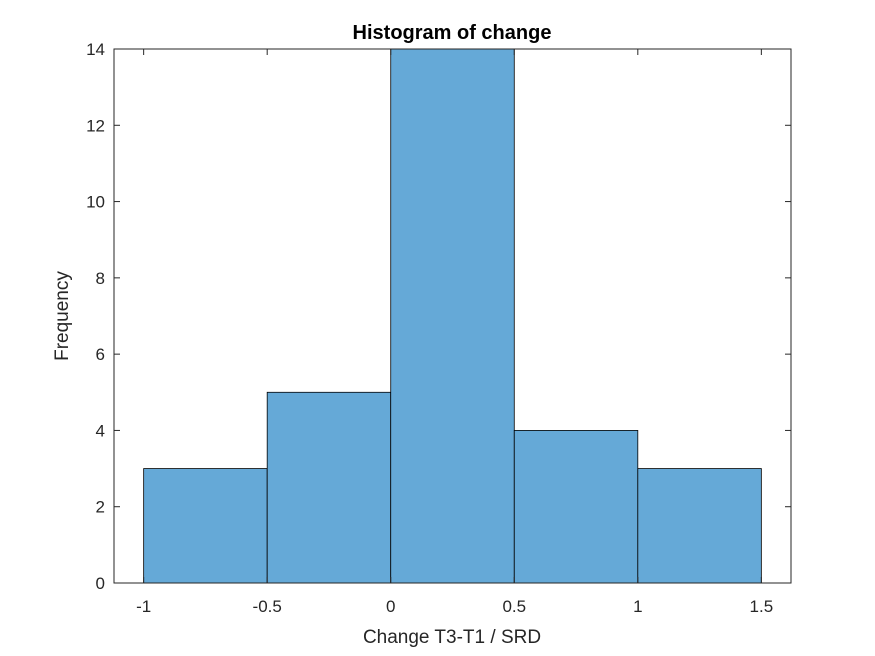 This screenshot has height=656, width=875. I want to click on y-axis-label: Frequency, so click(62, 316).